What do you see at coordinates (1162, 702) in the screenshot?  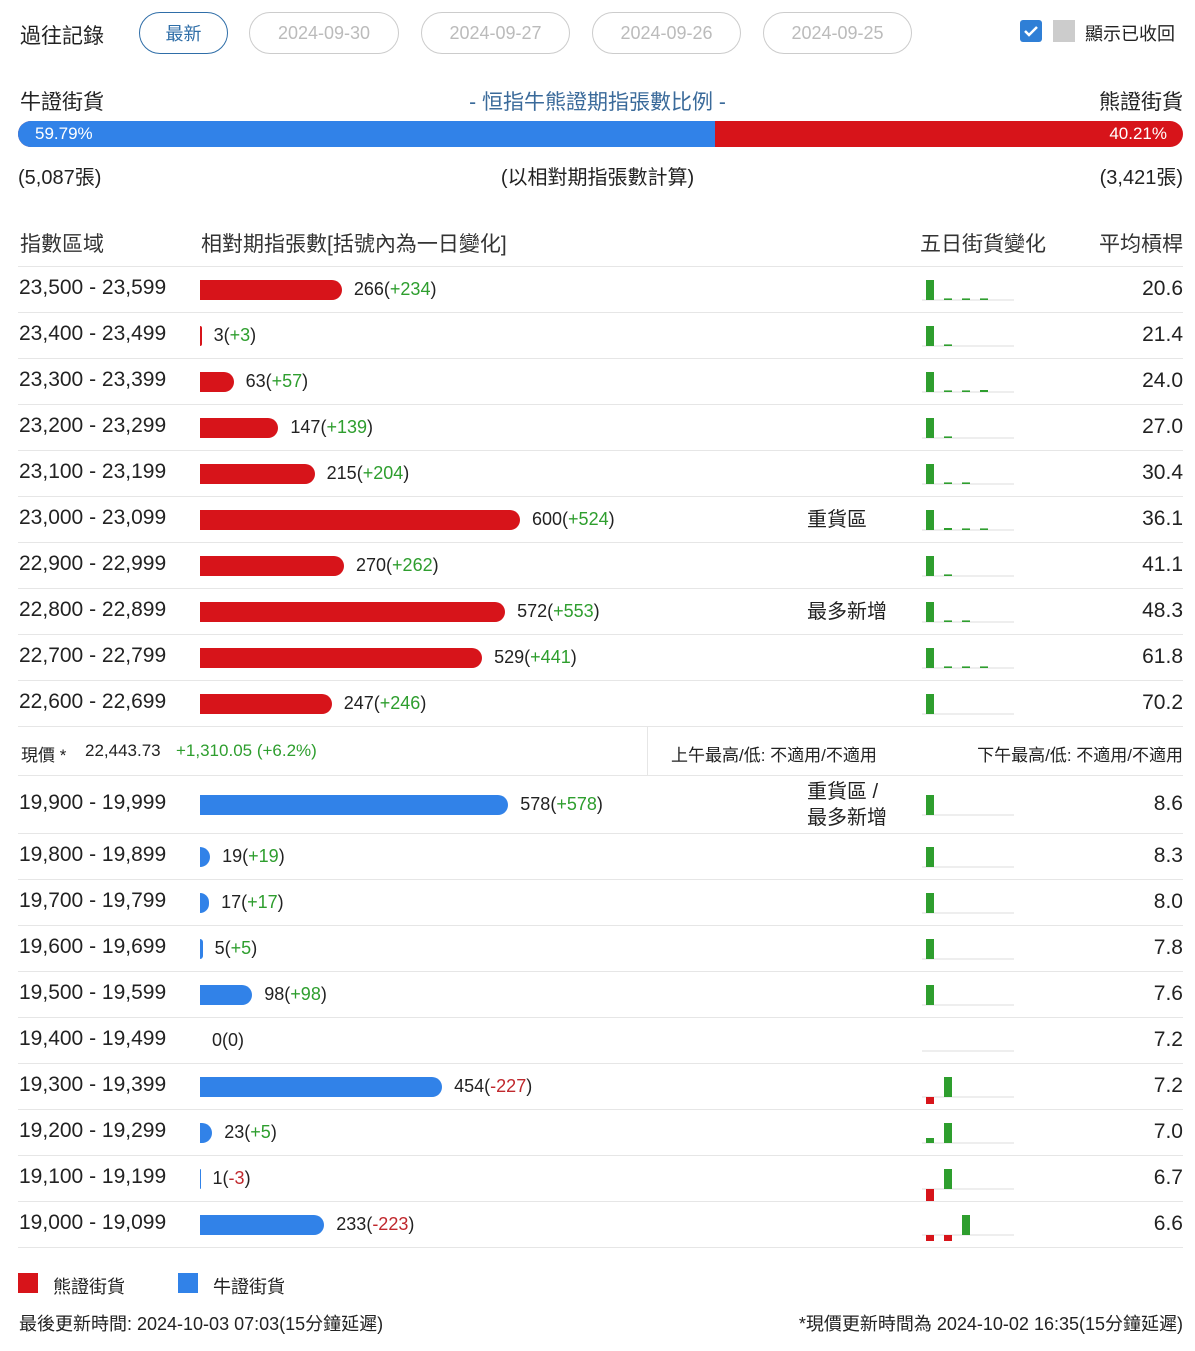 I see `leverage: 70.2` at bounding box center [1162, 702].